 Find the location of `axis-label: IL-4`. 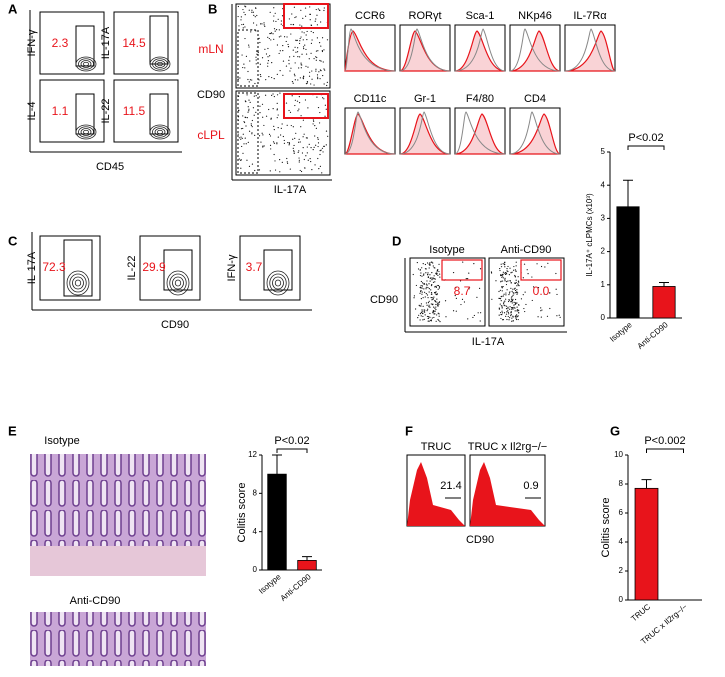

axis-label: IL-4 is located at coordinates (32, 111).